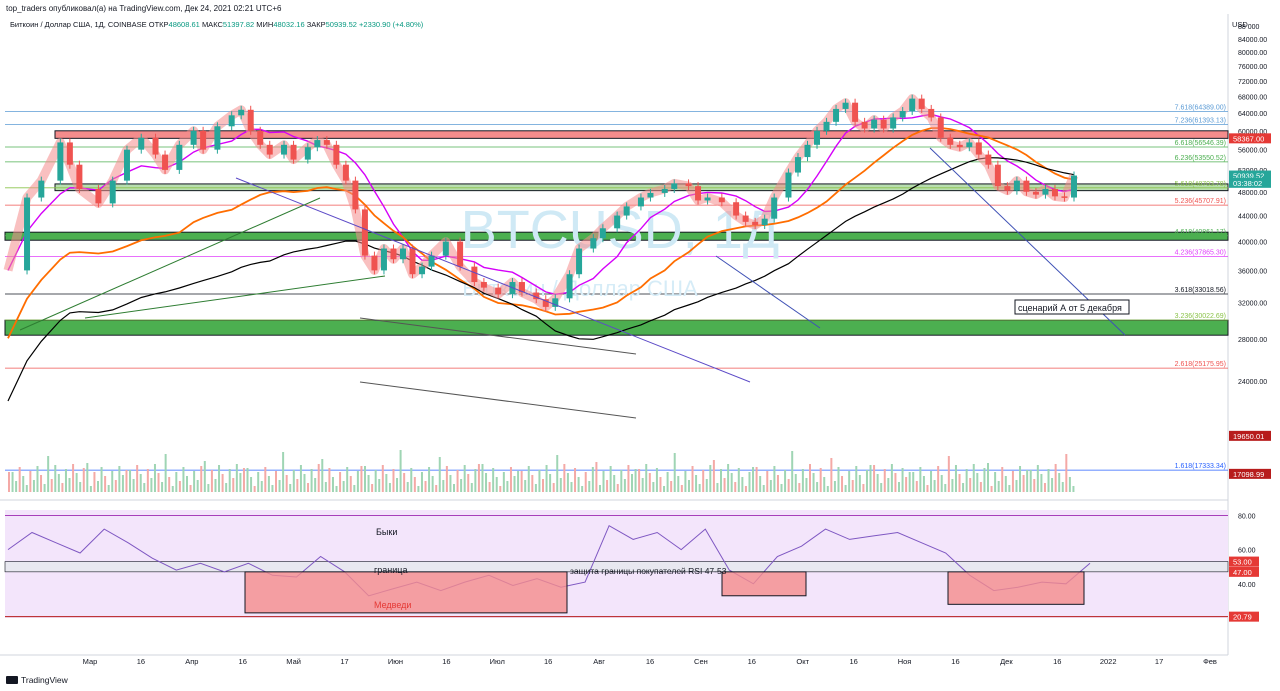 This screenshot has width=1280, height=691. I want to click on rsi-zone-box, so click(406, 592).